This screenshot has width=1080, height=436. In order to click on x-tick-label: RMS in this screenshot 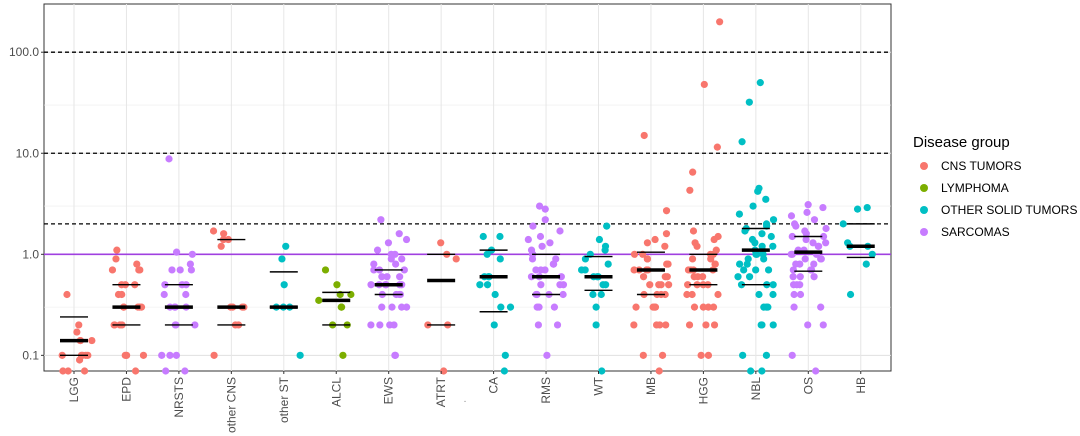, I will do `click(546, 390)`.